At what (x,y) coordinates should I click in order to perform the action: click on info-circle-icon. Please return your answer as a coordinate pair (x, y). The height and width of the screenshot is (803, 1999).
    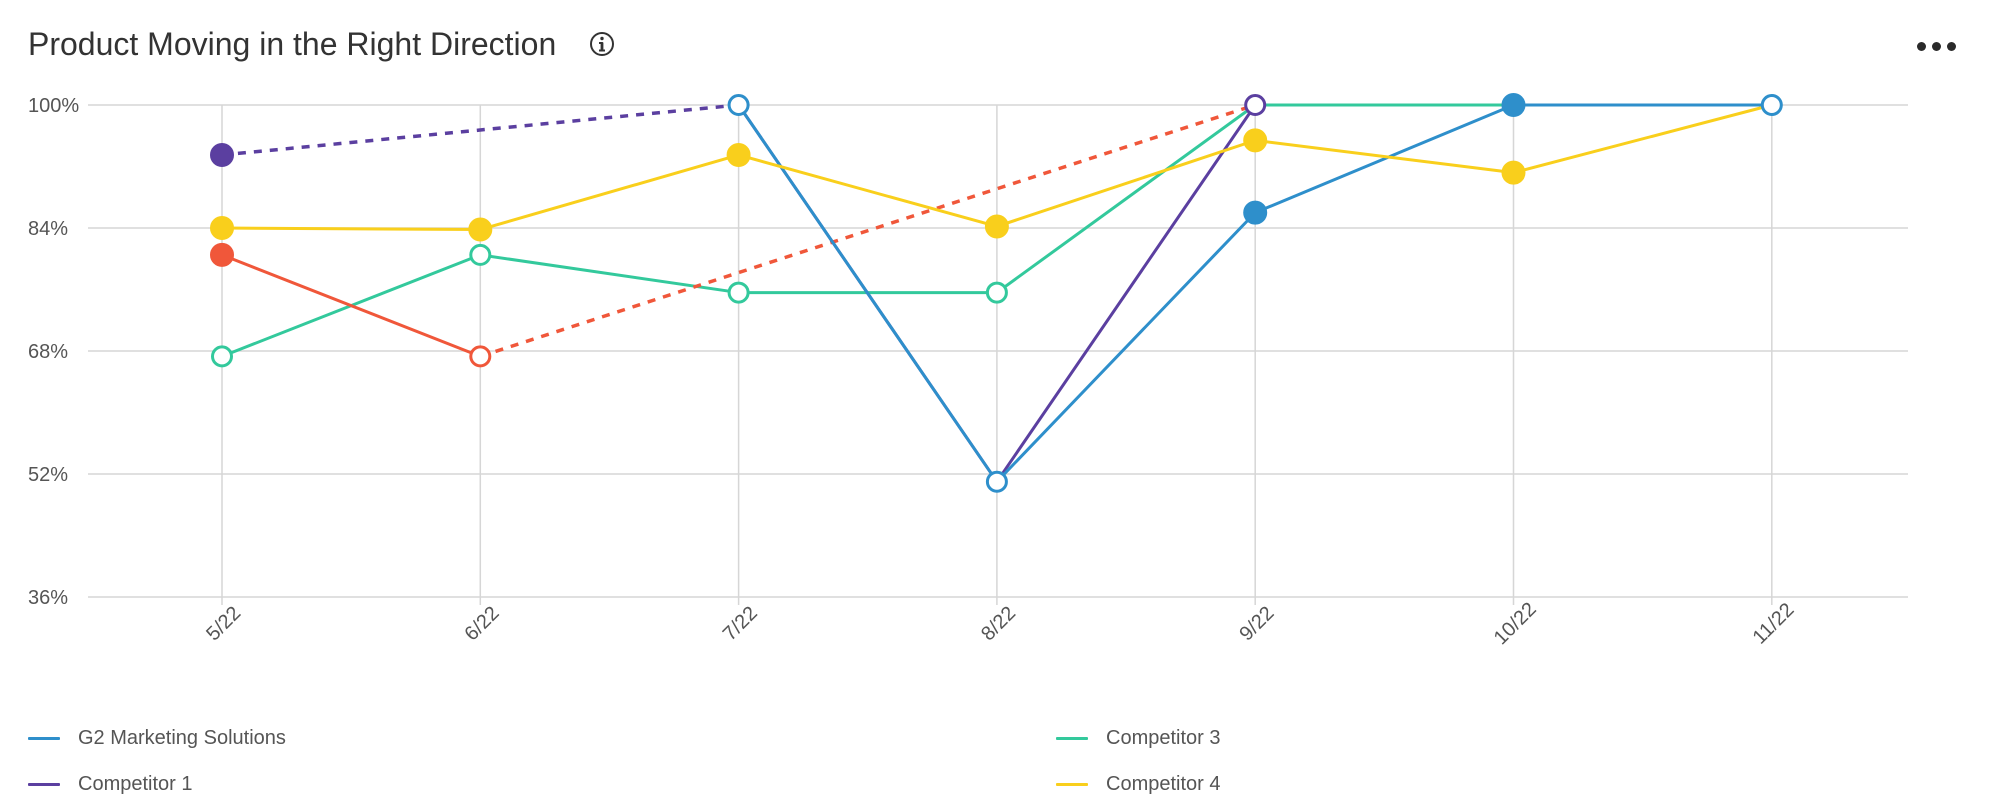
    Looking at the image, I should click on (602, 44).